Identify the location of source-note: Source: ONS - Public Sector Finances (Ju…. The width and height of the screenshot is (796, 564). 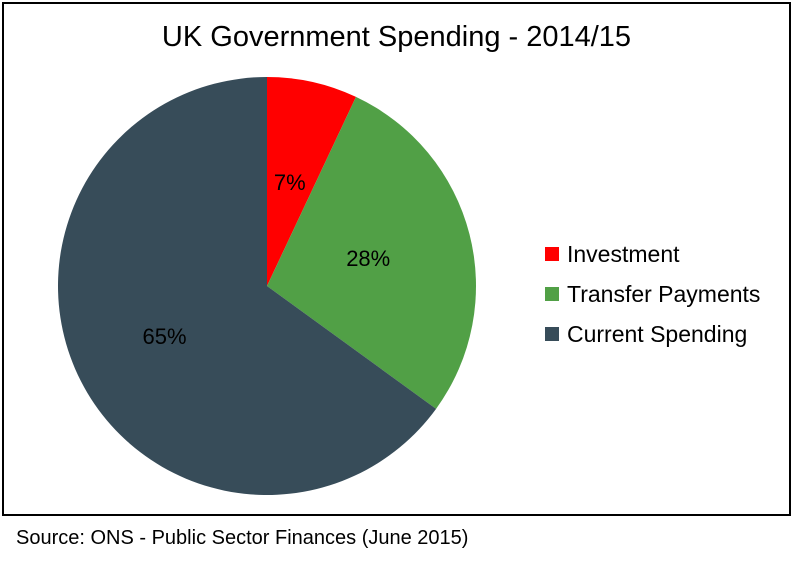
(242, 538).